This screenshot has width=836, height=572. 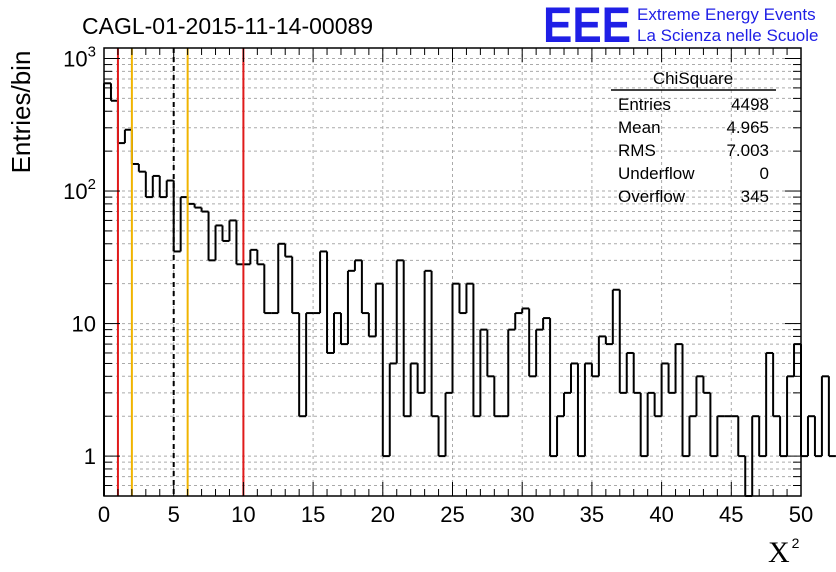 What do you see at coordinates (644, 104) in the screenshot?
I see `stats-label-entries: Entries` at bounding box center [644, 104].